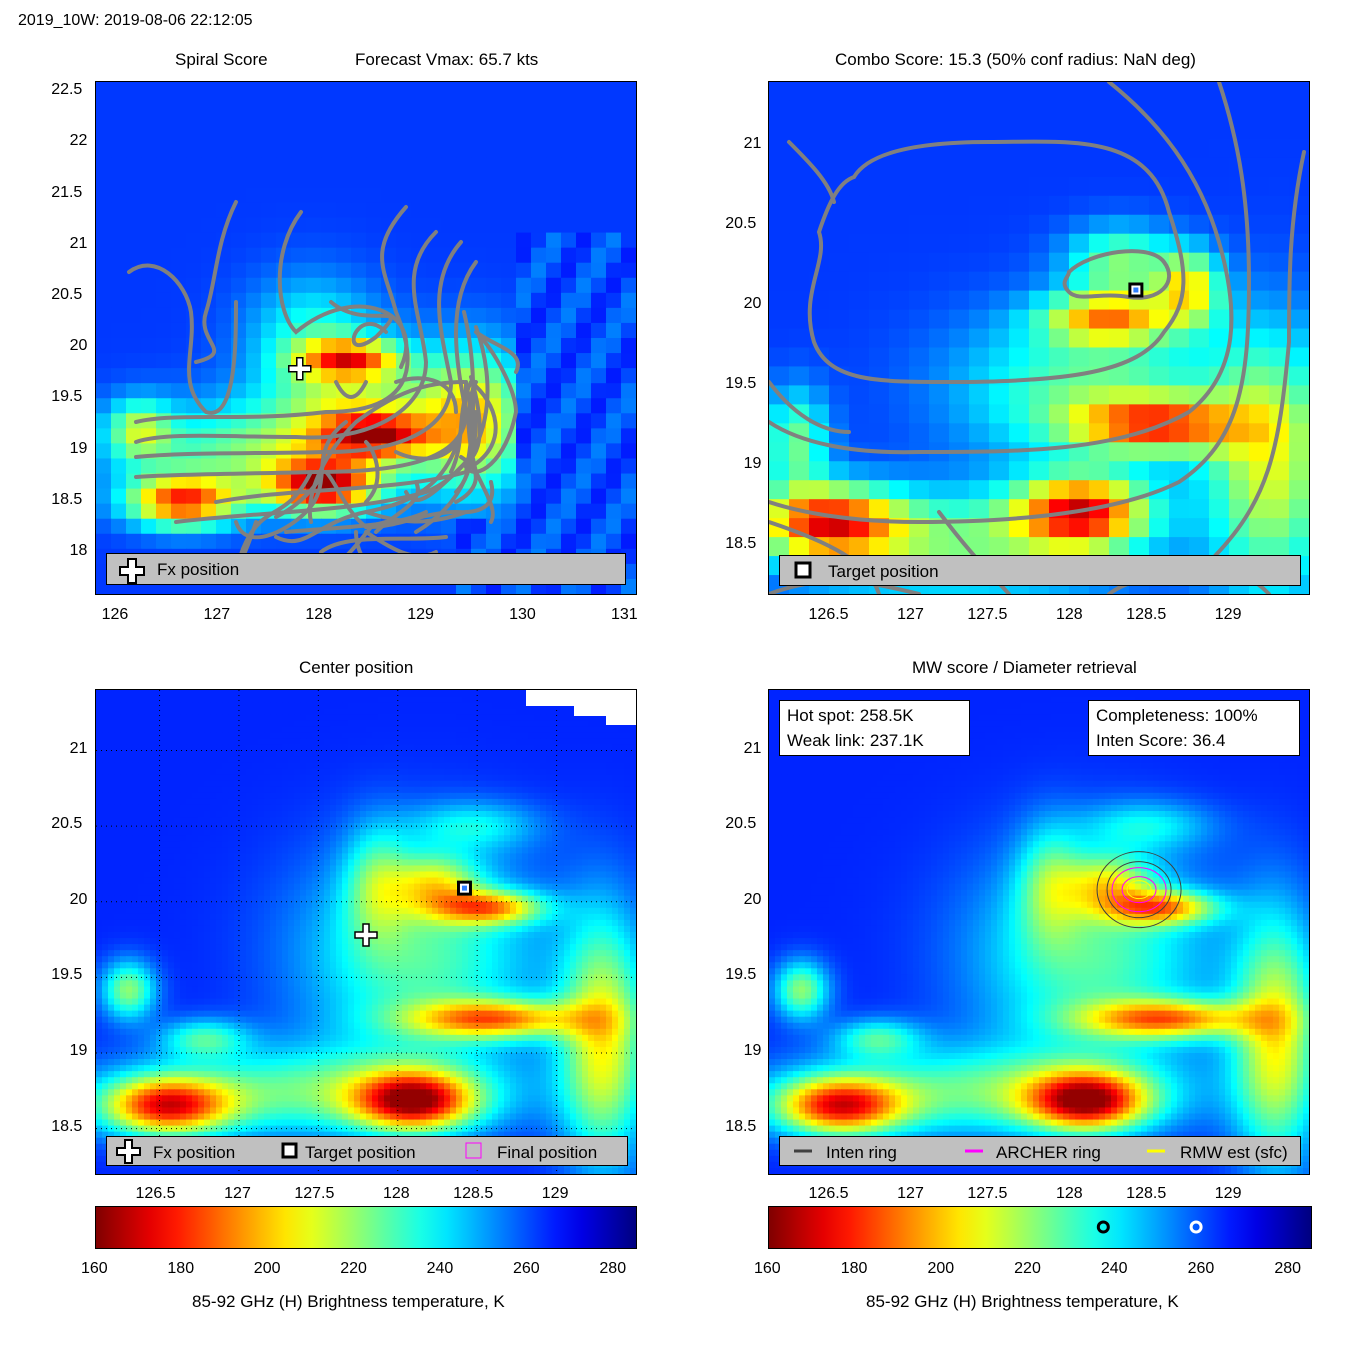  What do you see at coordinates (1161, 740) in the screenshot?
I see `inten-score-text: Inten Score: 36.4` at bounding box center [1161, 740].